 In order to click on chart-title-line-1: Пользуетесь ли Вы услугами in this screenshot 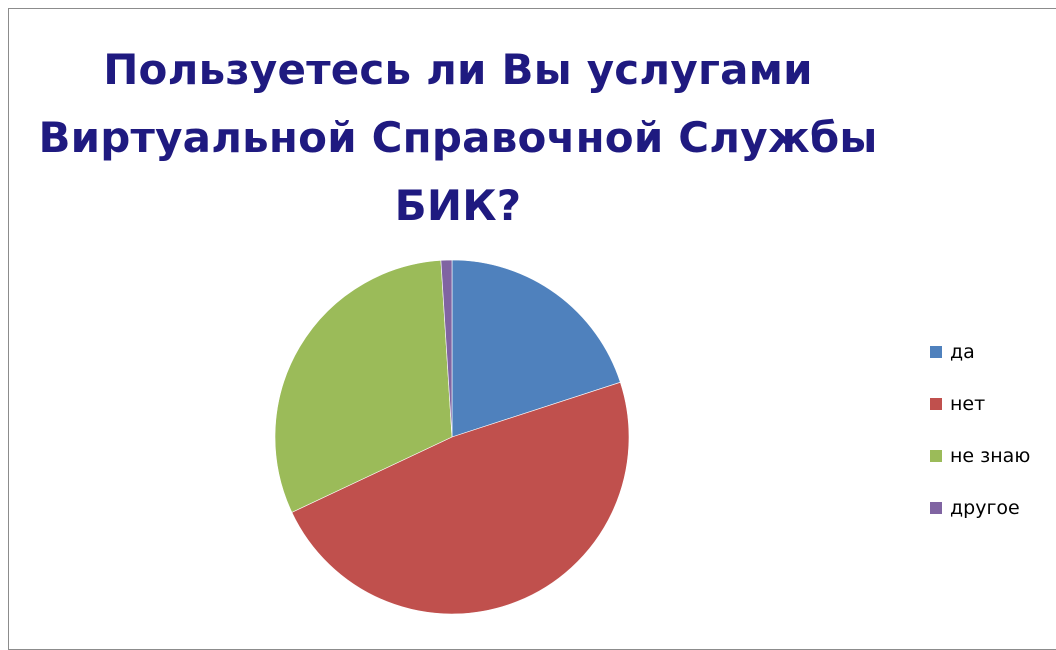, I will do `click(458, 69)`.